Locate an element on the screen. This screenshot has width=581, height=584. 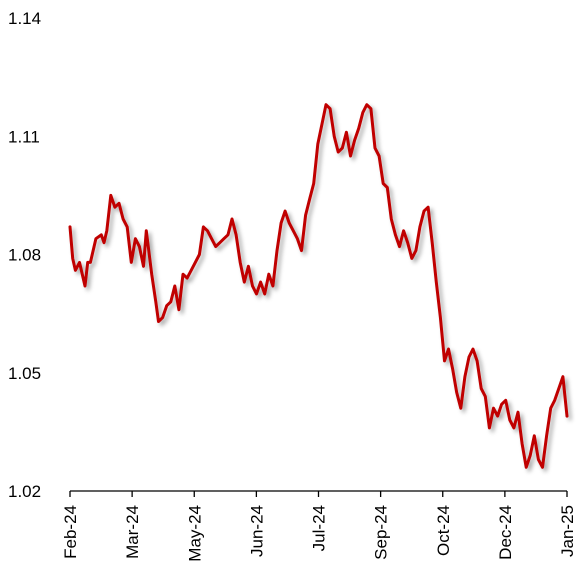
x-tick-label: Oct-24 is located at coordinates (443, 530).